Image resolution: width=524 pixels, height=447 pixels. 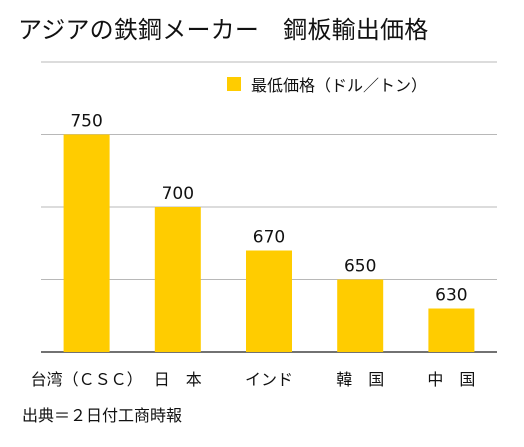 I want to click on category-label-2: インド, so click(x=269, y=379).